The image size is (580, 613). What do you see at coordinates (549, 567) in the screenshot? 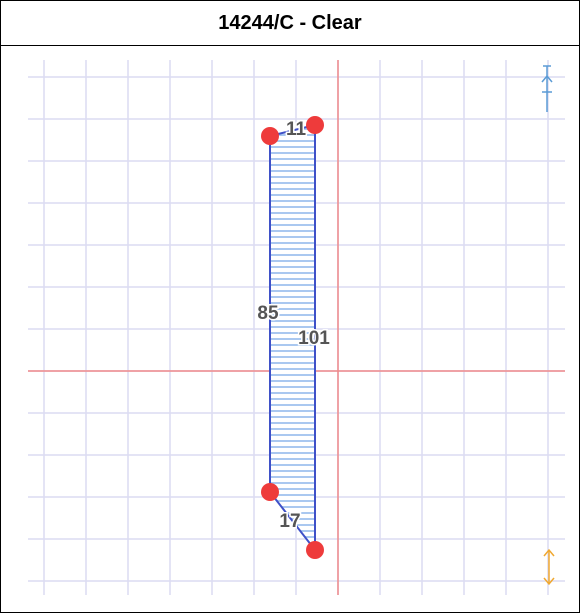
I see `zoom-out-icon` at bounding box center [549, 567].